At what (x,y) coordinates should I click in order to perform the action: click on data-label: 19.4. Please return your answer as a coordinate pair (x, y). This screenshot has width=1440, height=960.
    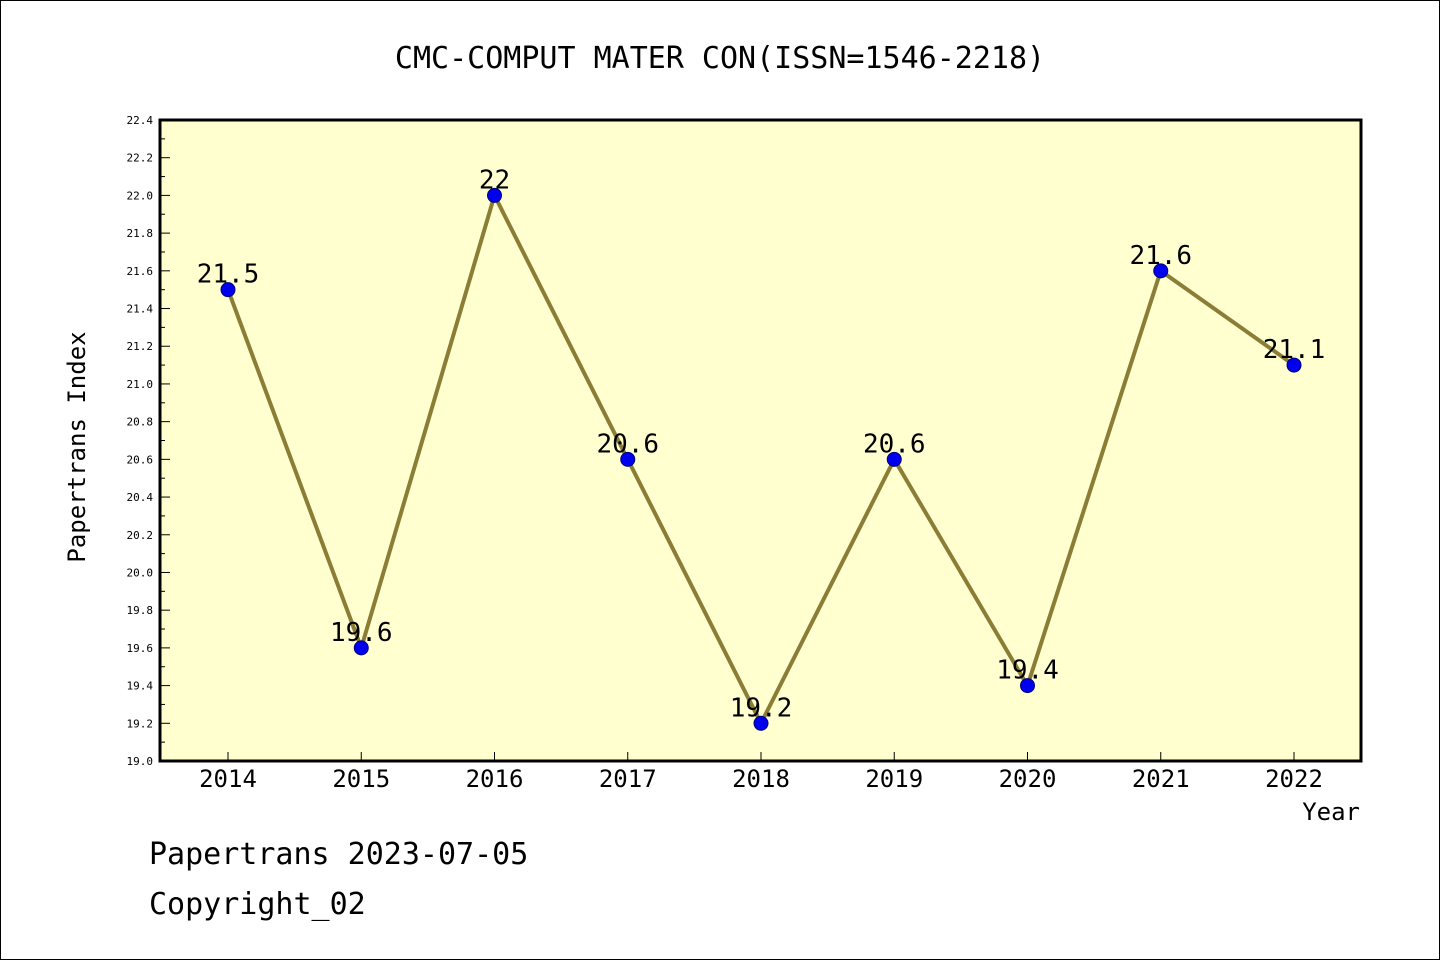
    Looking at the image, I should click on (1027, 671).